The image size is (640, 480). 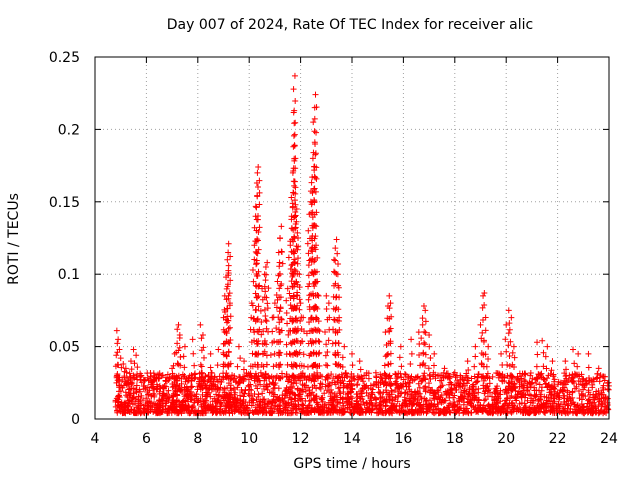 I want to click on x-tick-label: 18, so click(x=455, y=439).